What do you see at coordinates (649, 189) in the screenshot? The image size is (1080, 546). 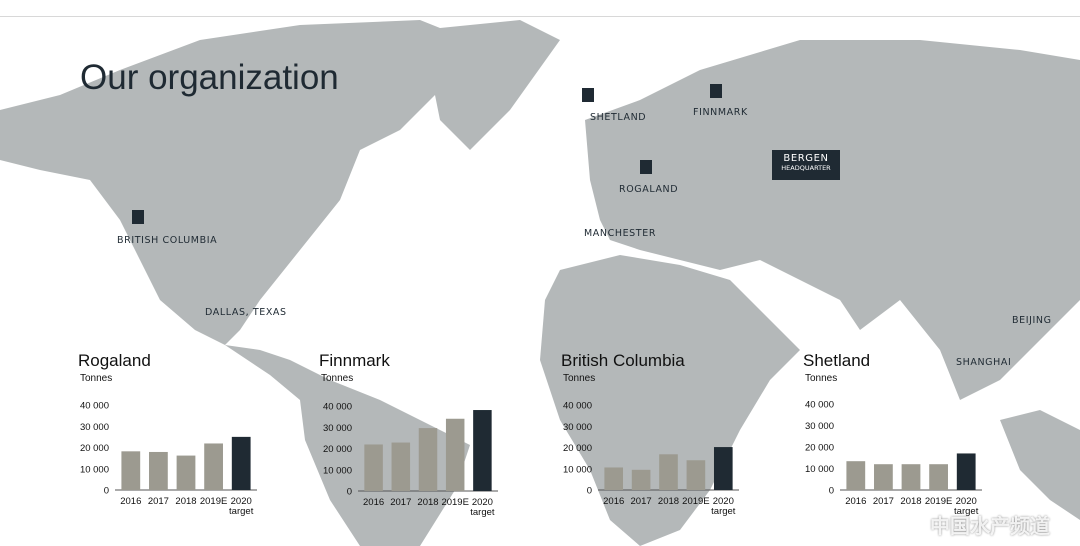 I see `map-label-rogaland: ROGALAND` at bounding box center [649, 189].